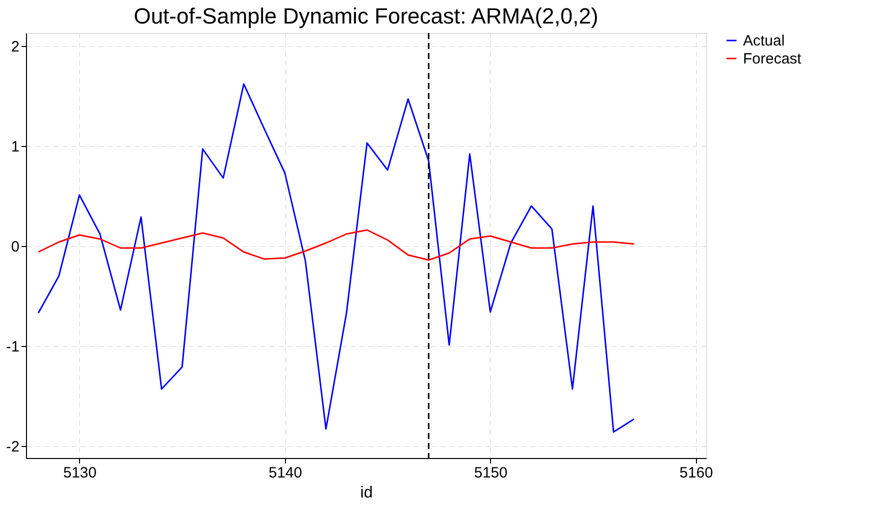  What do you see at coordinates (13, 347) in the screenshot?
I see `y-tick-label: -1` at bounding box center [13, 347].